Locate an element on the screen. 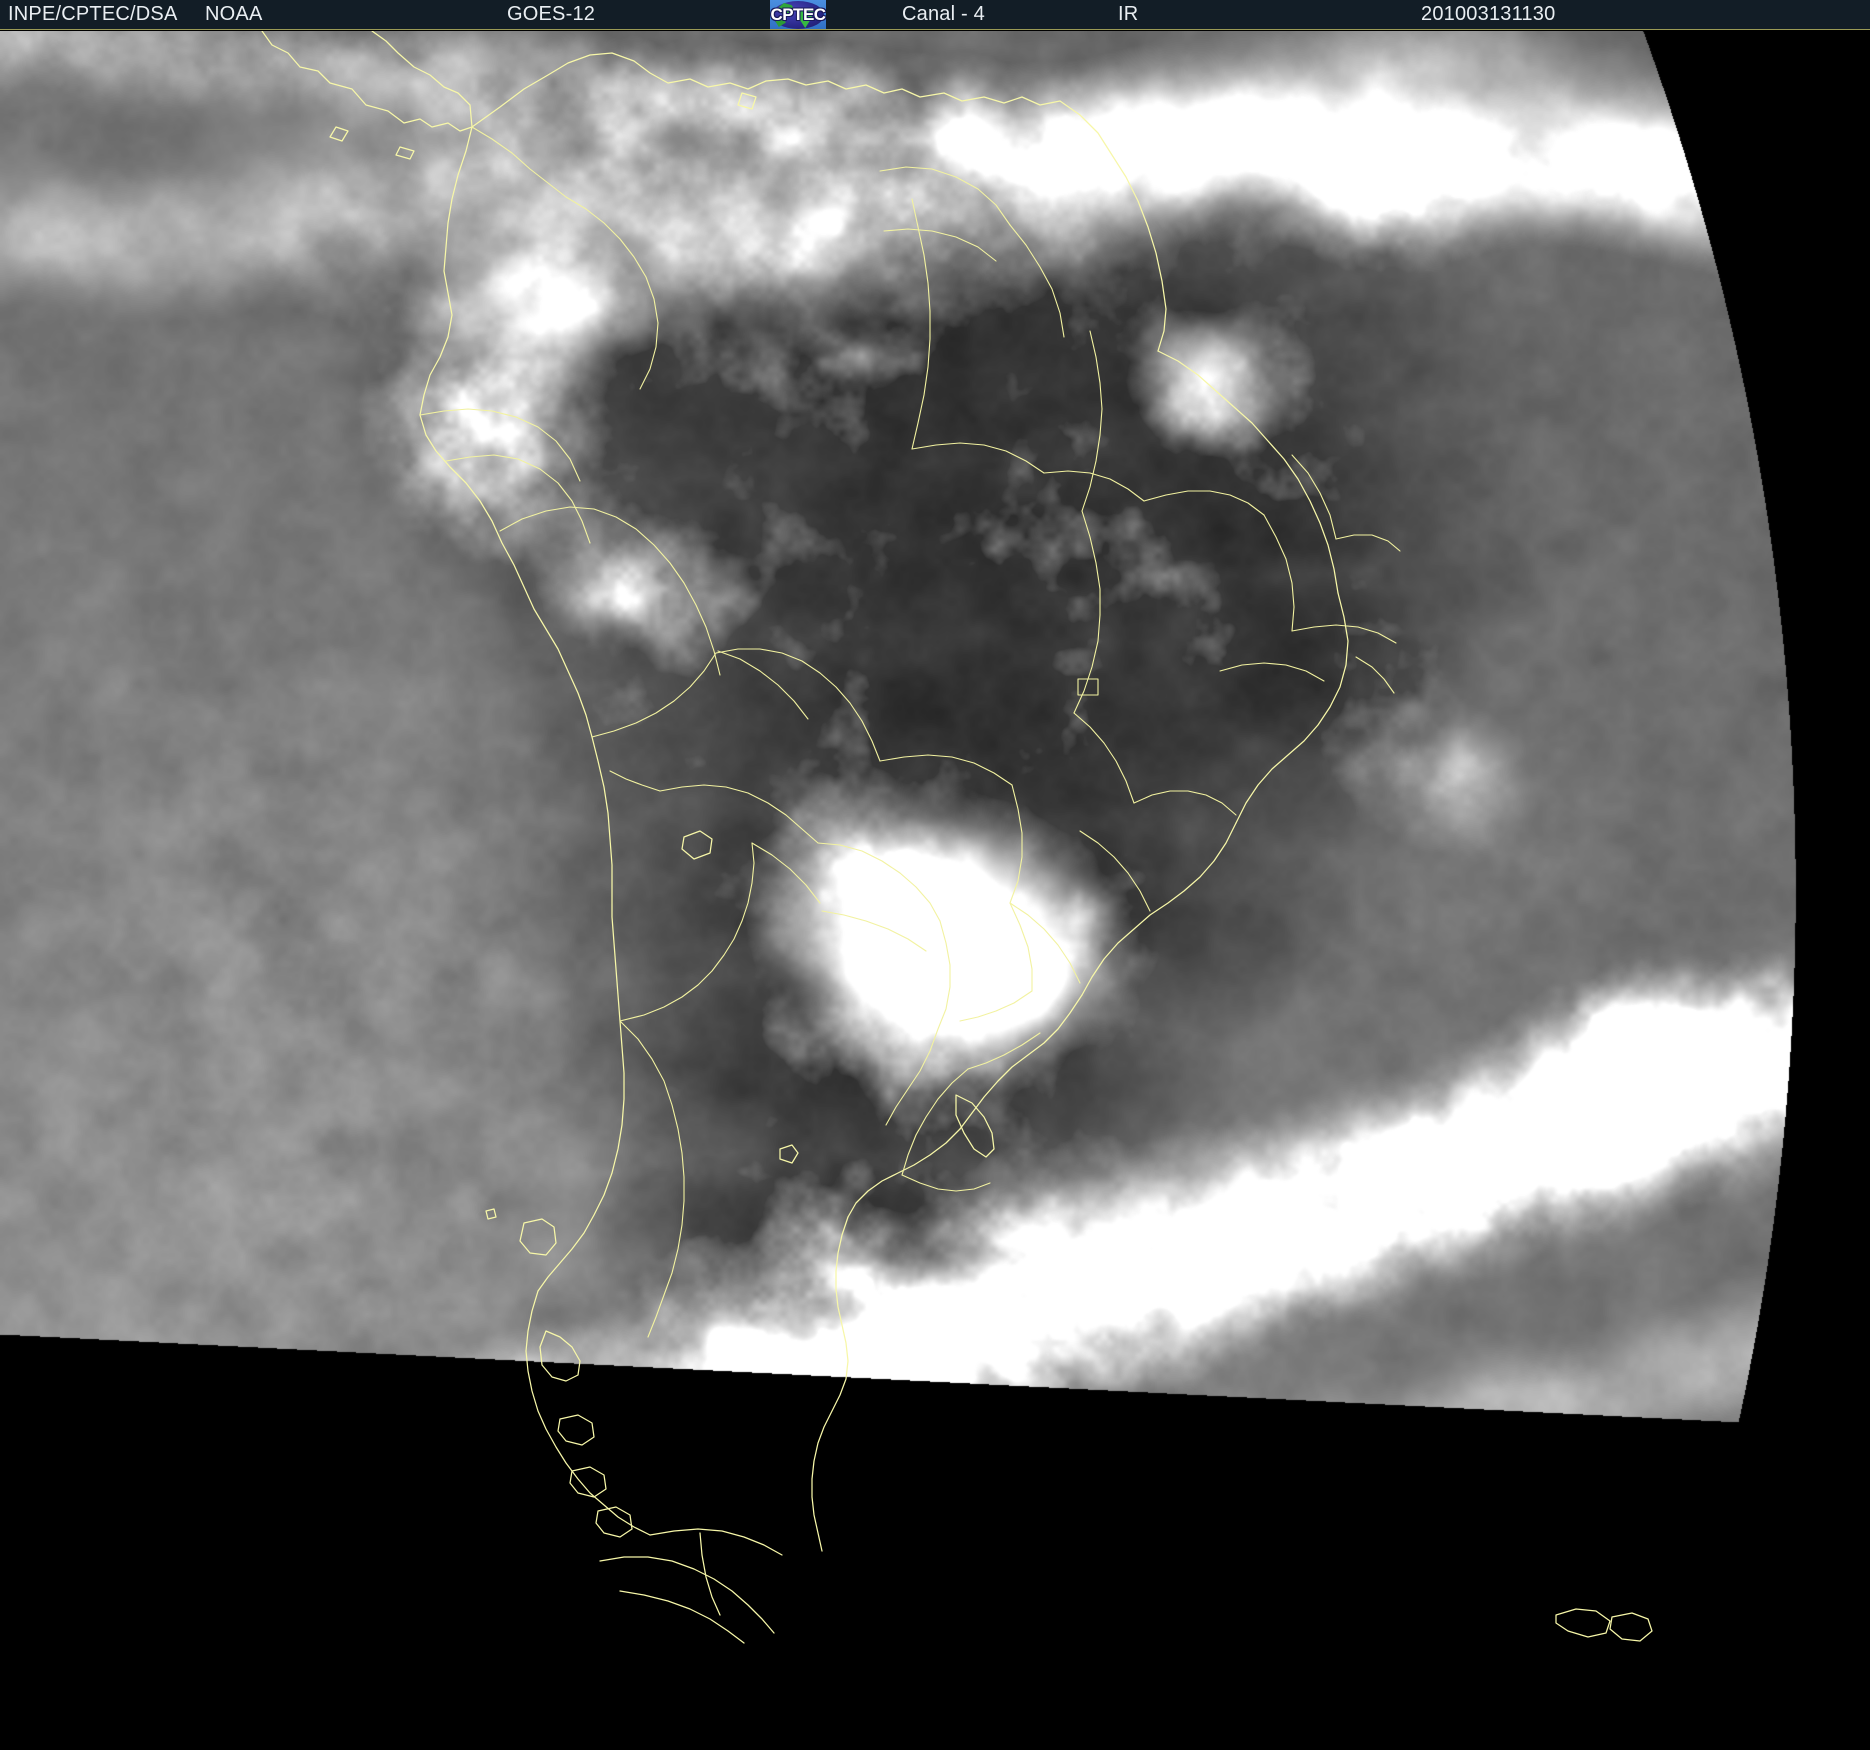 This screenshot has height=1750, width=1870. boundary-roraima is located at coordinates (945, 196).